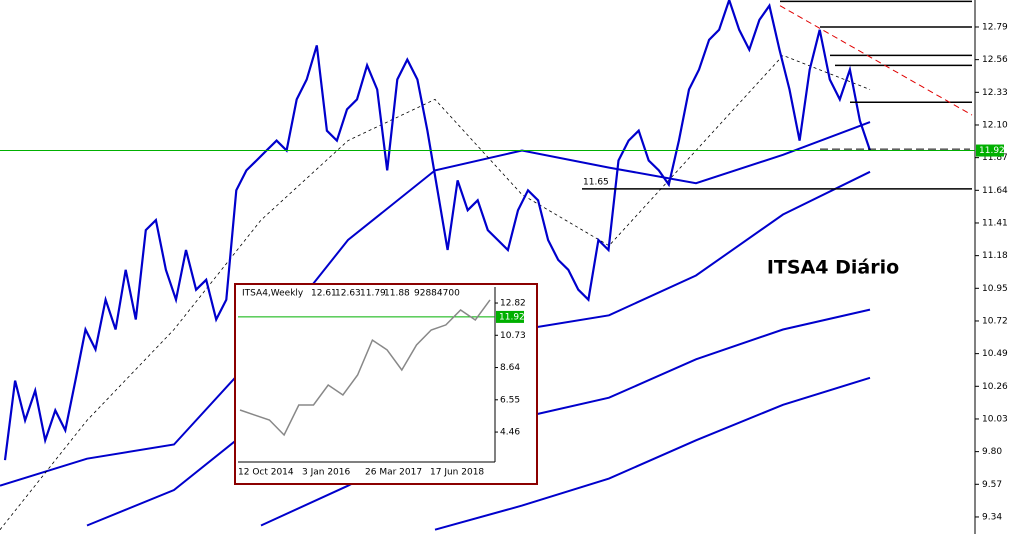 Image resolution: width=1016 pixels, height=534 pixels. What do you see at coordinates (995, 321) in the screenshot?
I see `y-tick-label: 10.72` at bounding box center [995, 321].